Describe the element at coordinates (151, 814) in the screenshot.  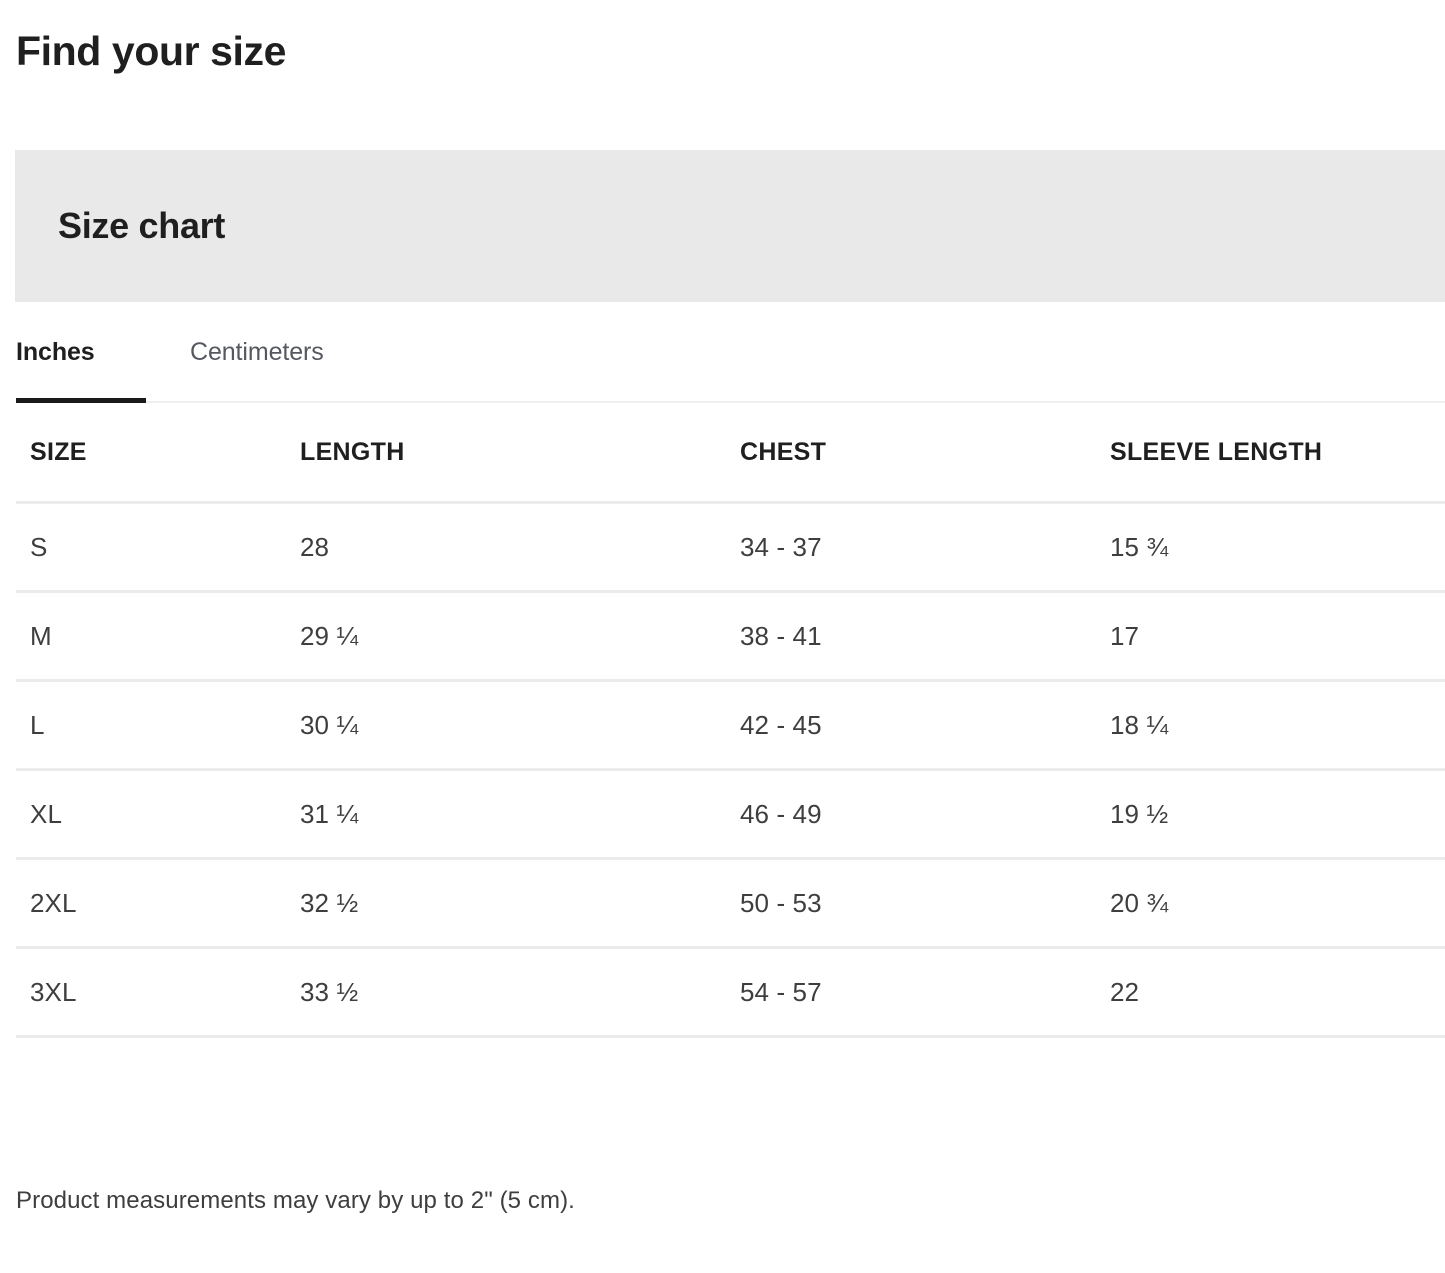
I see `cell-size: XL` at that location.